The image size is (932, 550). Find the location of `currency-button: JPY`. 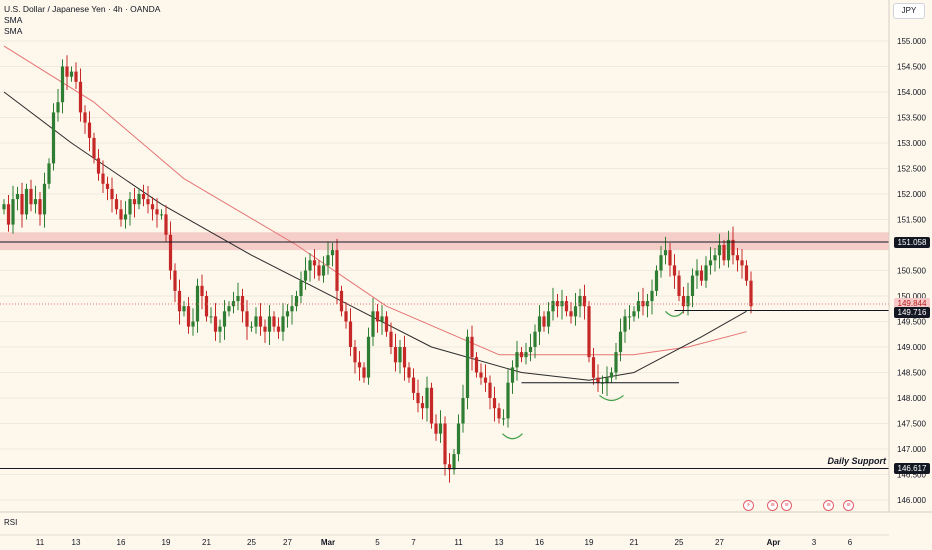

currency-button: JPY is located at coordinates (909, 11).